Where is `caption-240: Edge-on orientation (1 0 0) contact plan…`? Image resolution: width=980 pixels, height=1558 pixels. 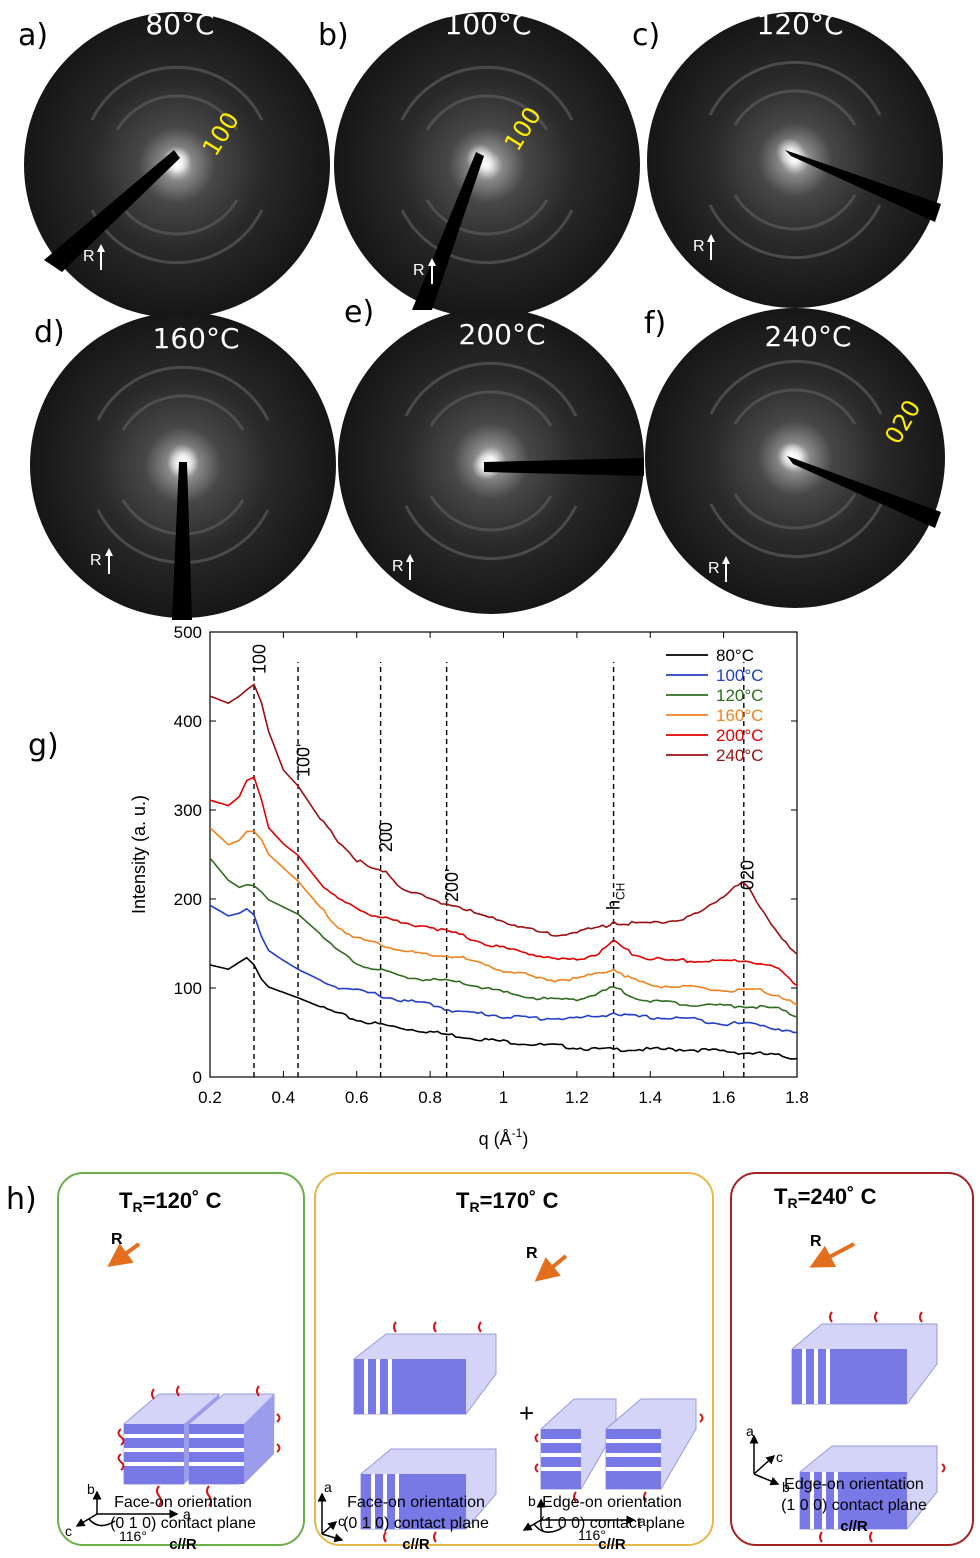 caption-240: Edge-on orientation (1 0 0) contact plan… is located at coordinates (854, 1505).